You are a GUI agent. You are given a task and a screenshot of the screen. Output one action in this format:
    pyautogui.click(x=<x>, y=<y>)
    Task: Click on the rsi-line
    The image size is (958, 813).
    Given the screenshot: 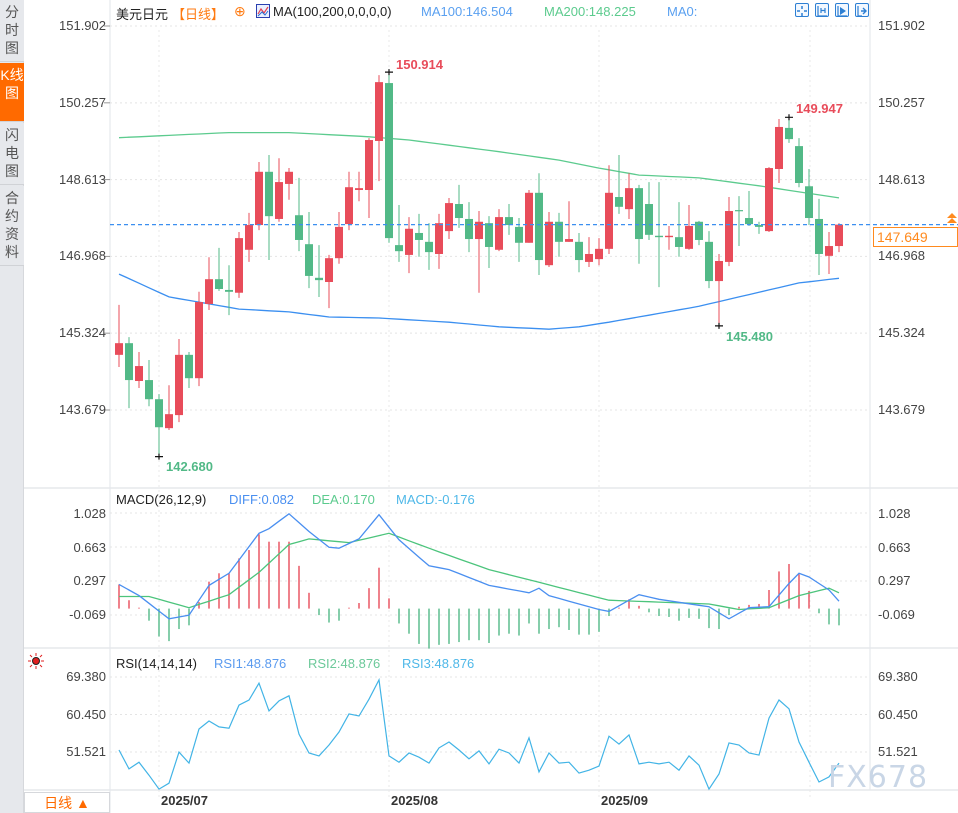 What is the action you would take?
    pyautogui.click(x=479, y=734)
    